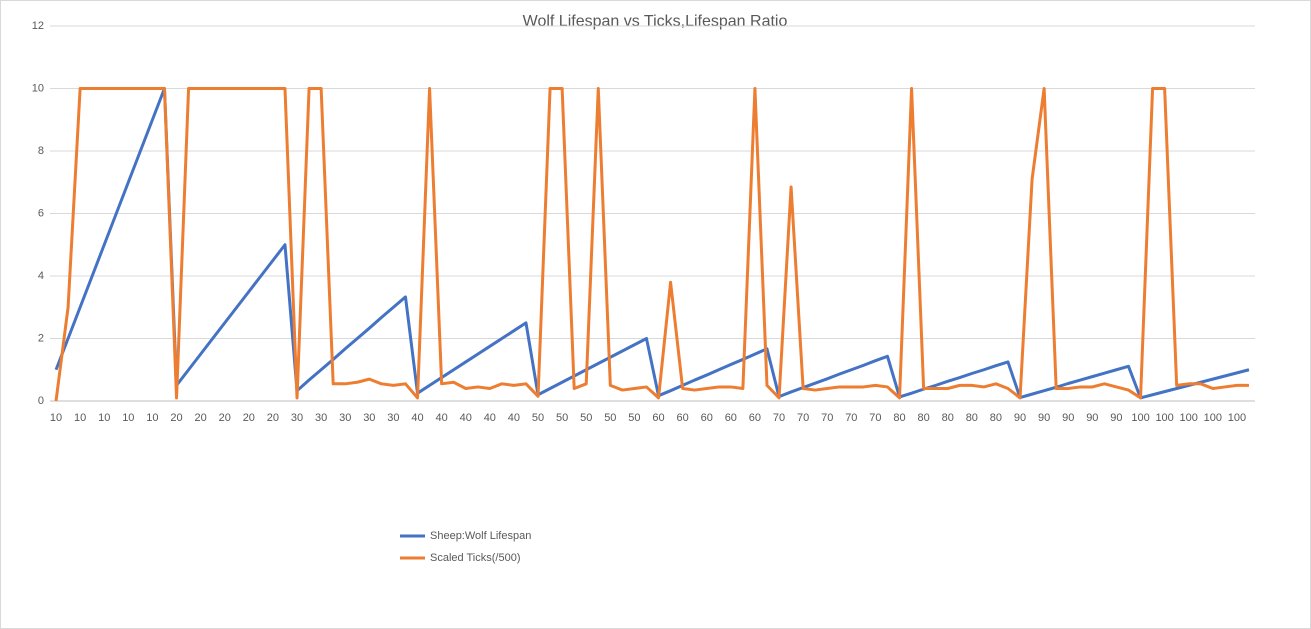  Describe the element at coordinates (475, 558) in the screenshot. I see `legend-label: Scaled Ticks(/500)` at that location.